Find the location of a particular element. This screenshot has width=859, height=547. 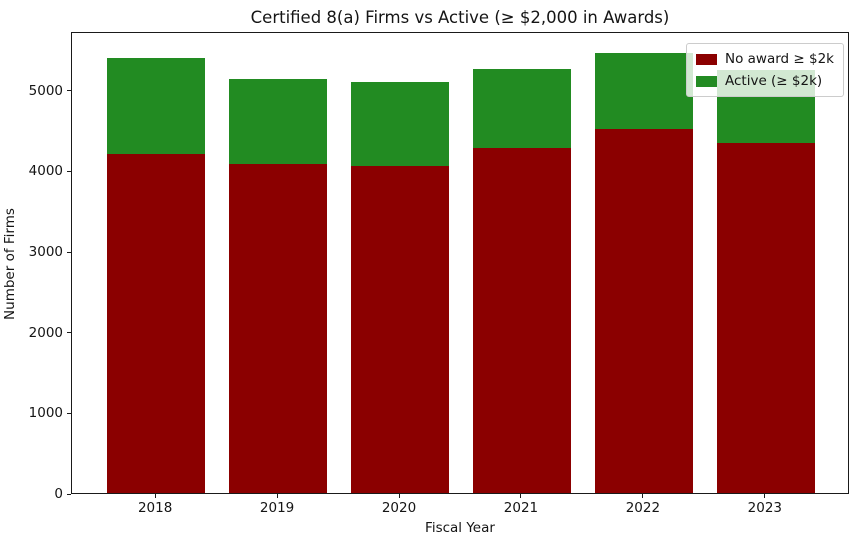

bar-segment-2022-series1 is located at coordinates (644, 91).